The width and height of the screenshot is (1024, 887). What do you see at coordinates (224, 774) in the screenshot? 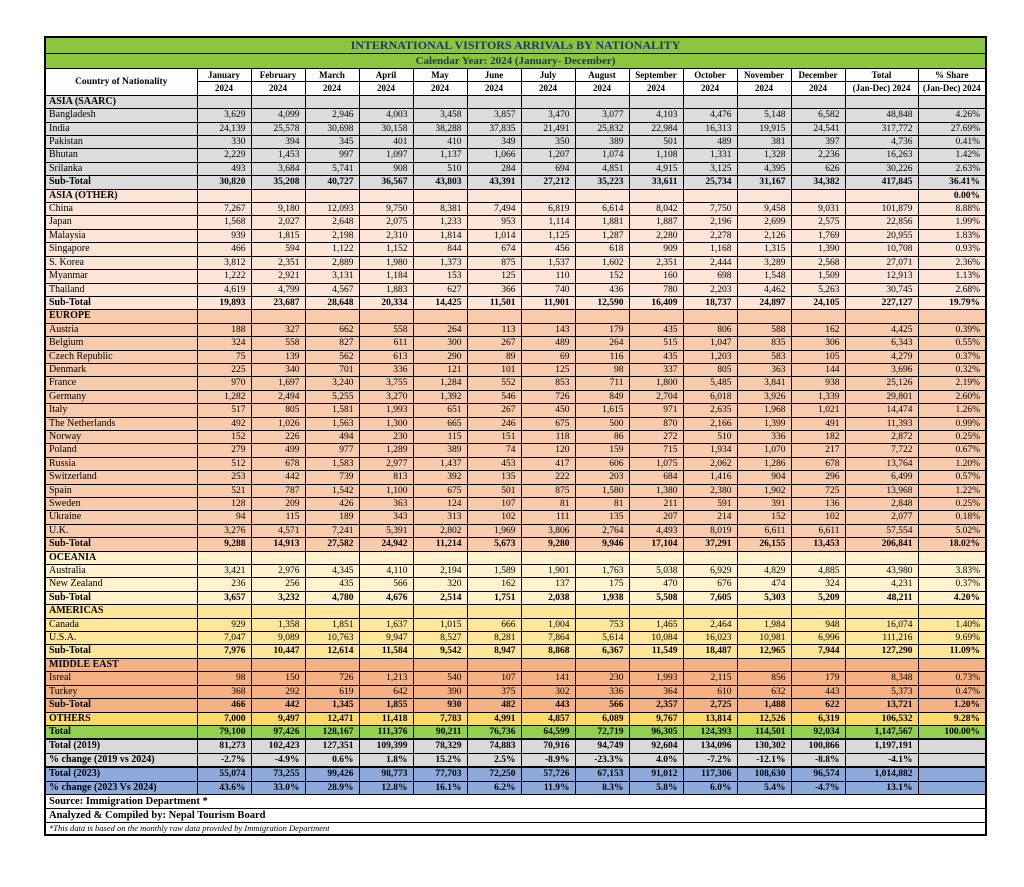
I see `month-value-cell: 55,074` at bounding box center [224, 774].